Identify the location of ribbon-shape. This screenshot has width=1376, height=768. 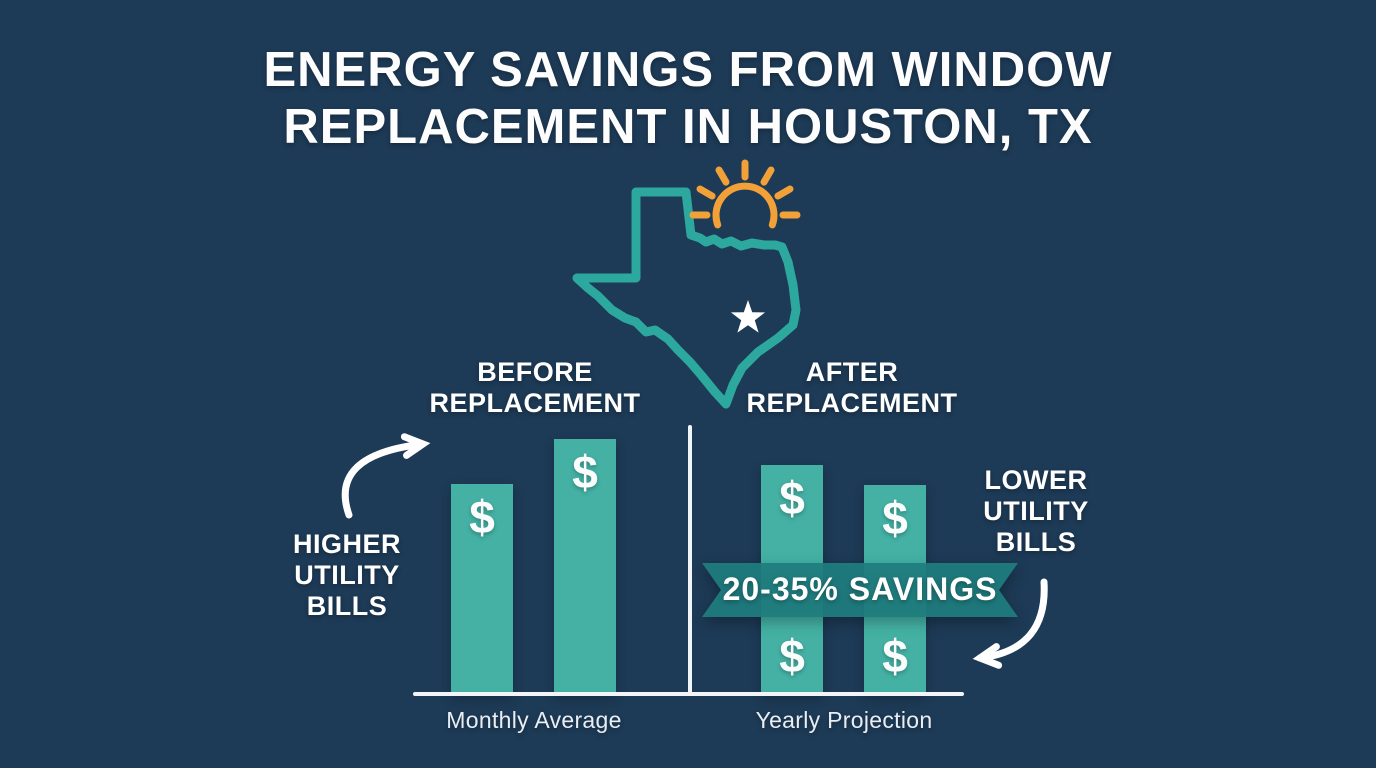
(860, 590).